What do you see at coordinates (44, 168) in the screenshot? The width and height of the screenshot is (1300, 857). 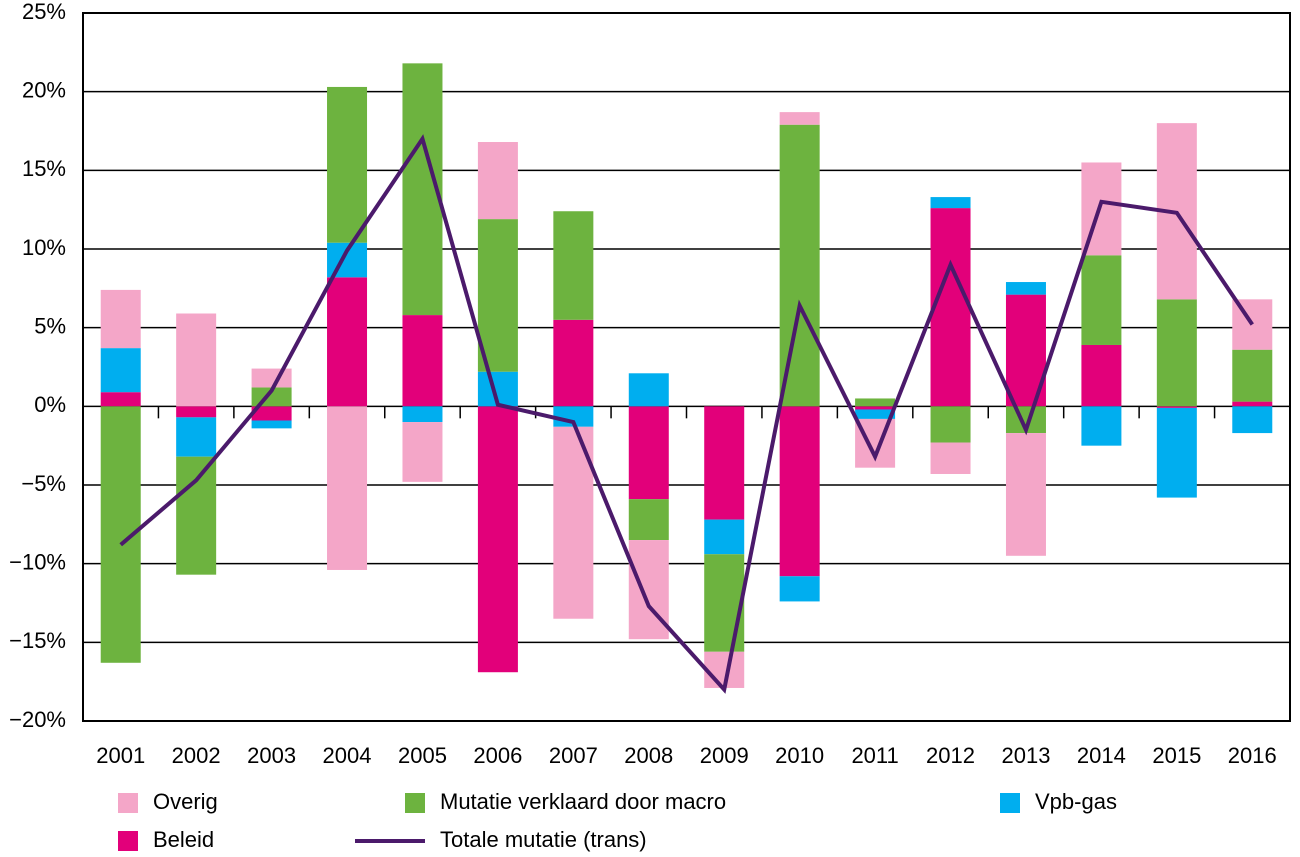 I see `y-tick-label: 15%` at bounding box center [44, 168].